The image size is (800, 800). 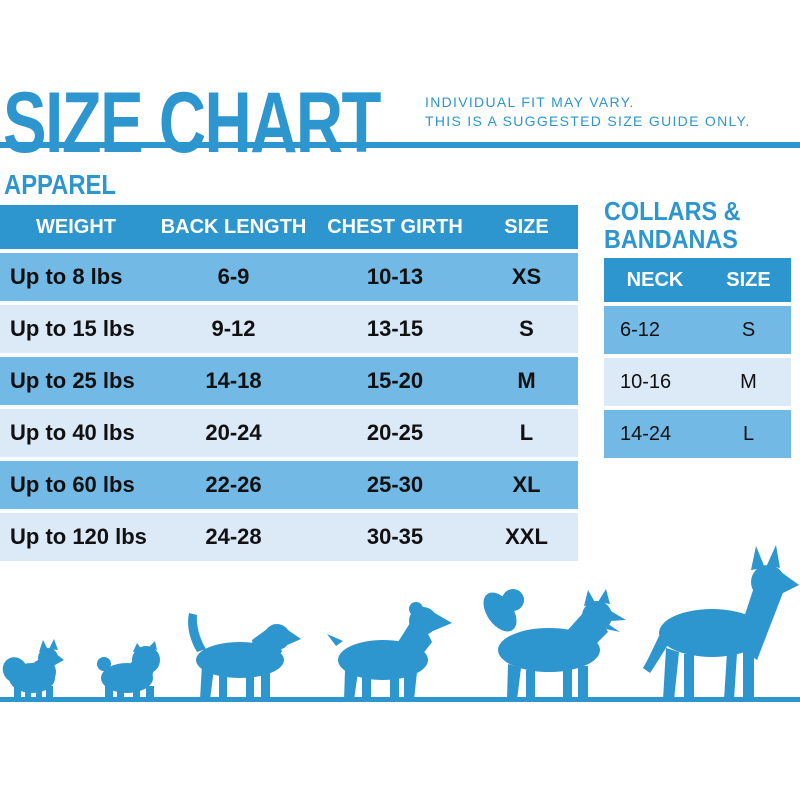 What do you see at coordinates (697, 382) in the screenshot?
I see `table-row: 10-16 M` at bounding box center [697, 382].